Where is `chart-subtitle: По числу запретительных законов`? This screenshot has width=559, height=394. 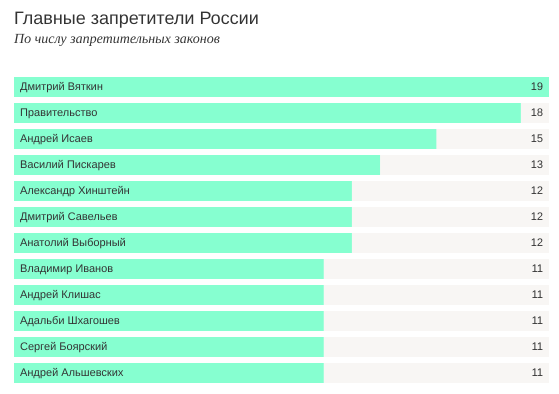 chart-subtitle: По числу запретительных законов is located at coordinates (117, 40).